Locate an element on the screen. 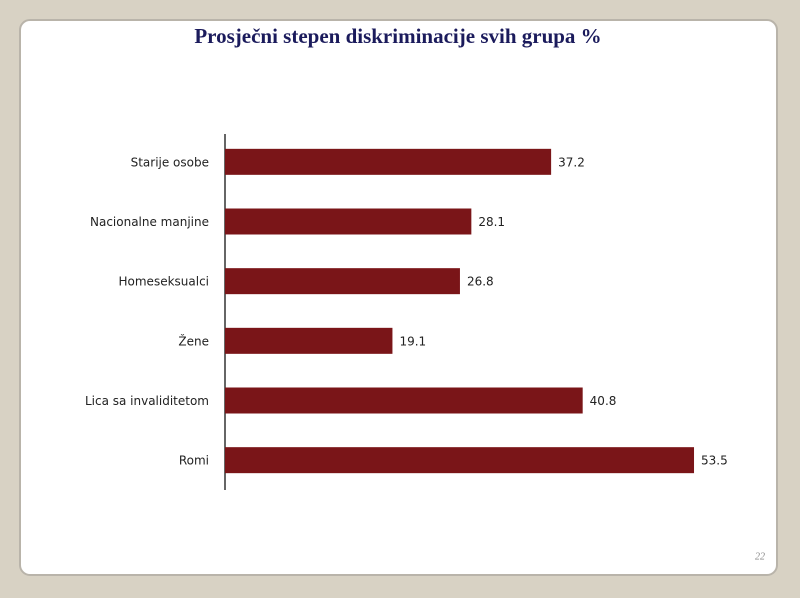 Image resolution: width=800 pixels, height=598 pixels. data-label: 28.1 is located at coordinates (491, 222).